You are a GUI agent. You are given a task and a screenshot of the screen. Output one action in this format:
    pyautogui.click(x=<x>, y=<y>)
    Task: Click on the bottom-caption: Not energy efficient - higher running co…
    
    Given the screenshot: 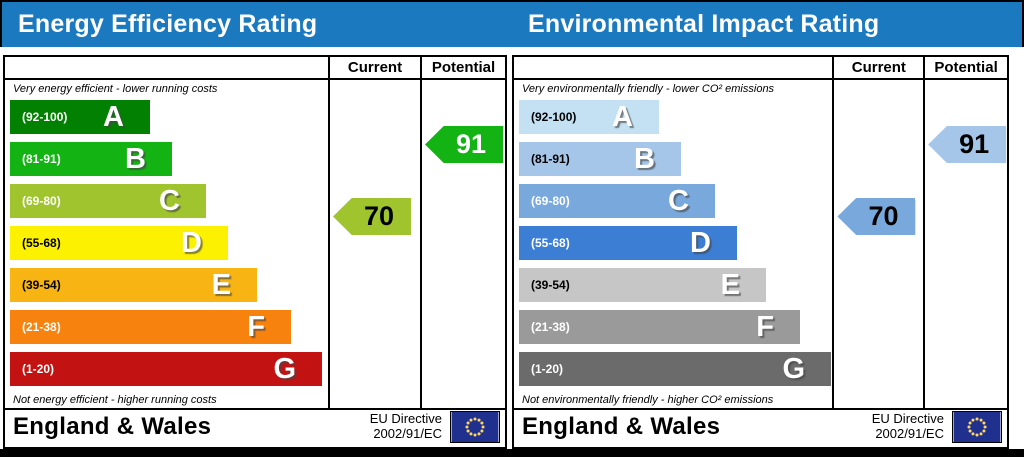 What is the action you would take?
    pyautogui.click(x=115, y=400)
    